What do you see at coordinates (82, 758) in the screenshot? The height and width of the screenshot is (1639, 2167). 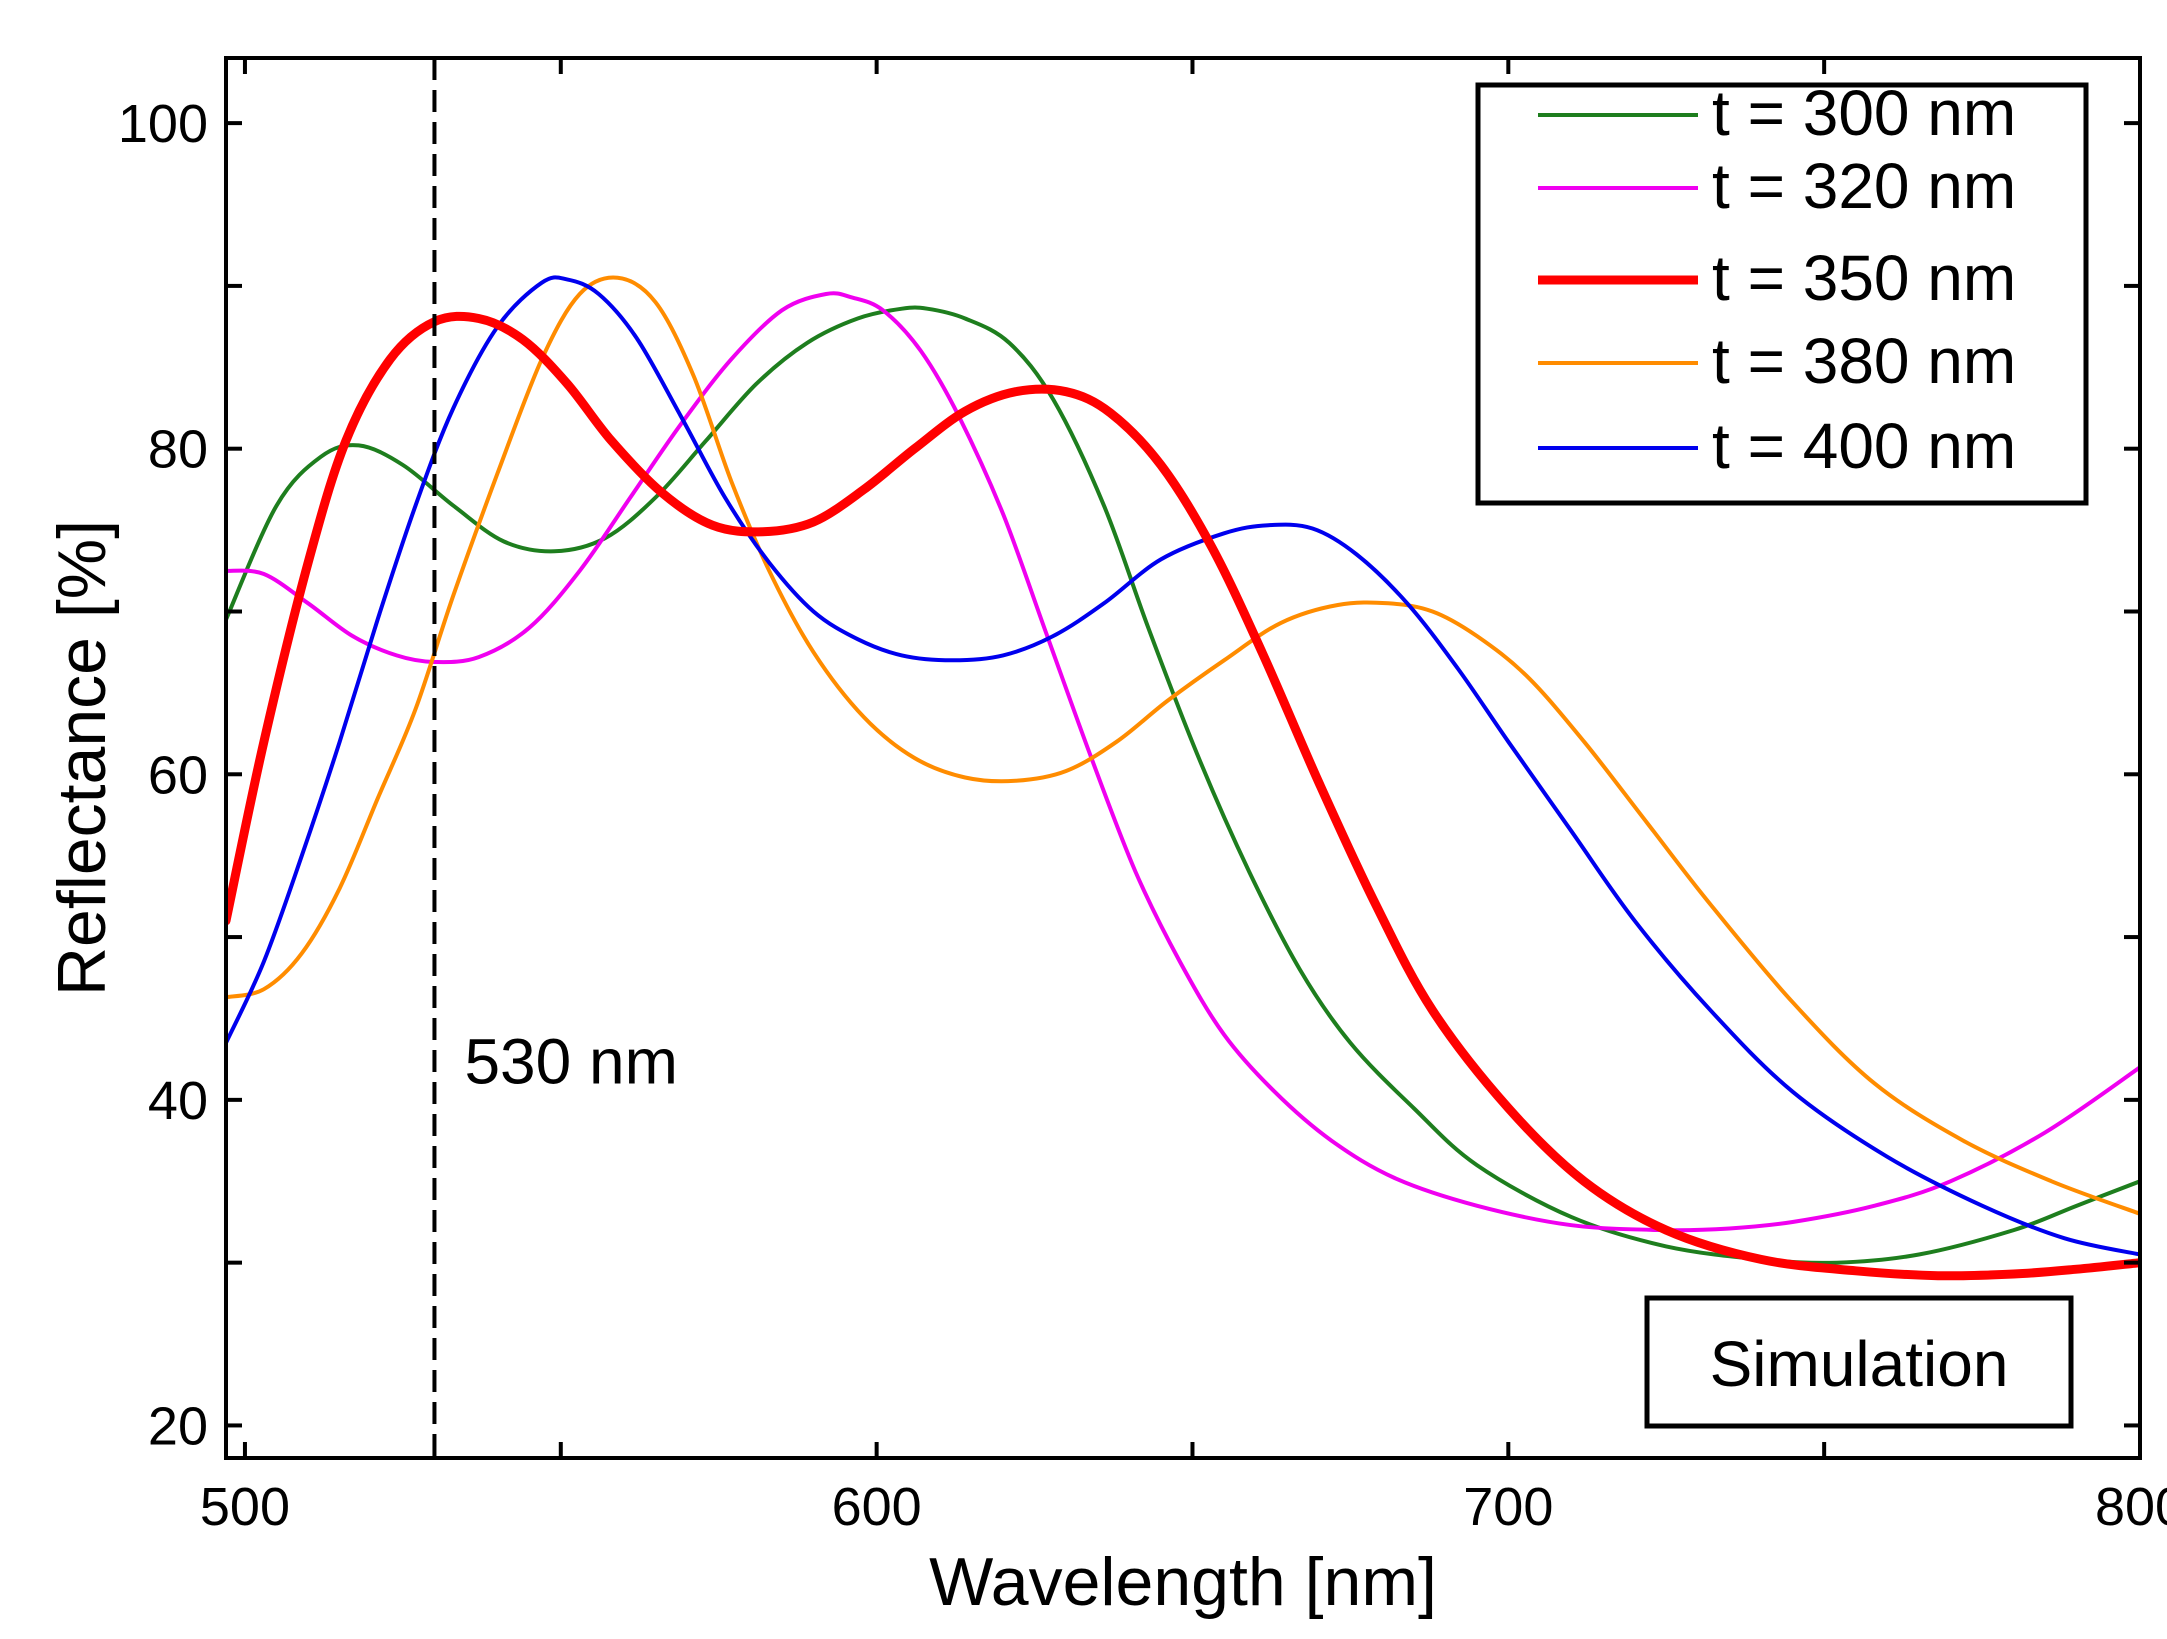 I see `y-axis-label: Reflectance [%]` at bounding box center [82, 758].